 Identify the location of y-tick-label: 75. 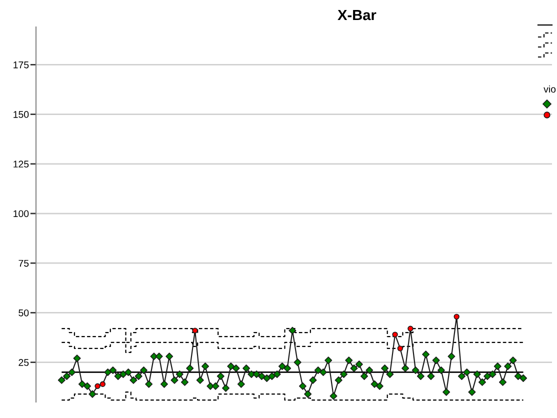
(23, 263).